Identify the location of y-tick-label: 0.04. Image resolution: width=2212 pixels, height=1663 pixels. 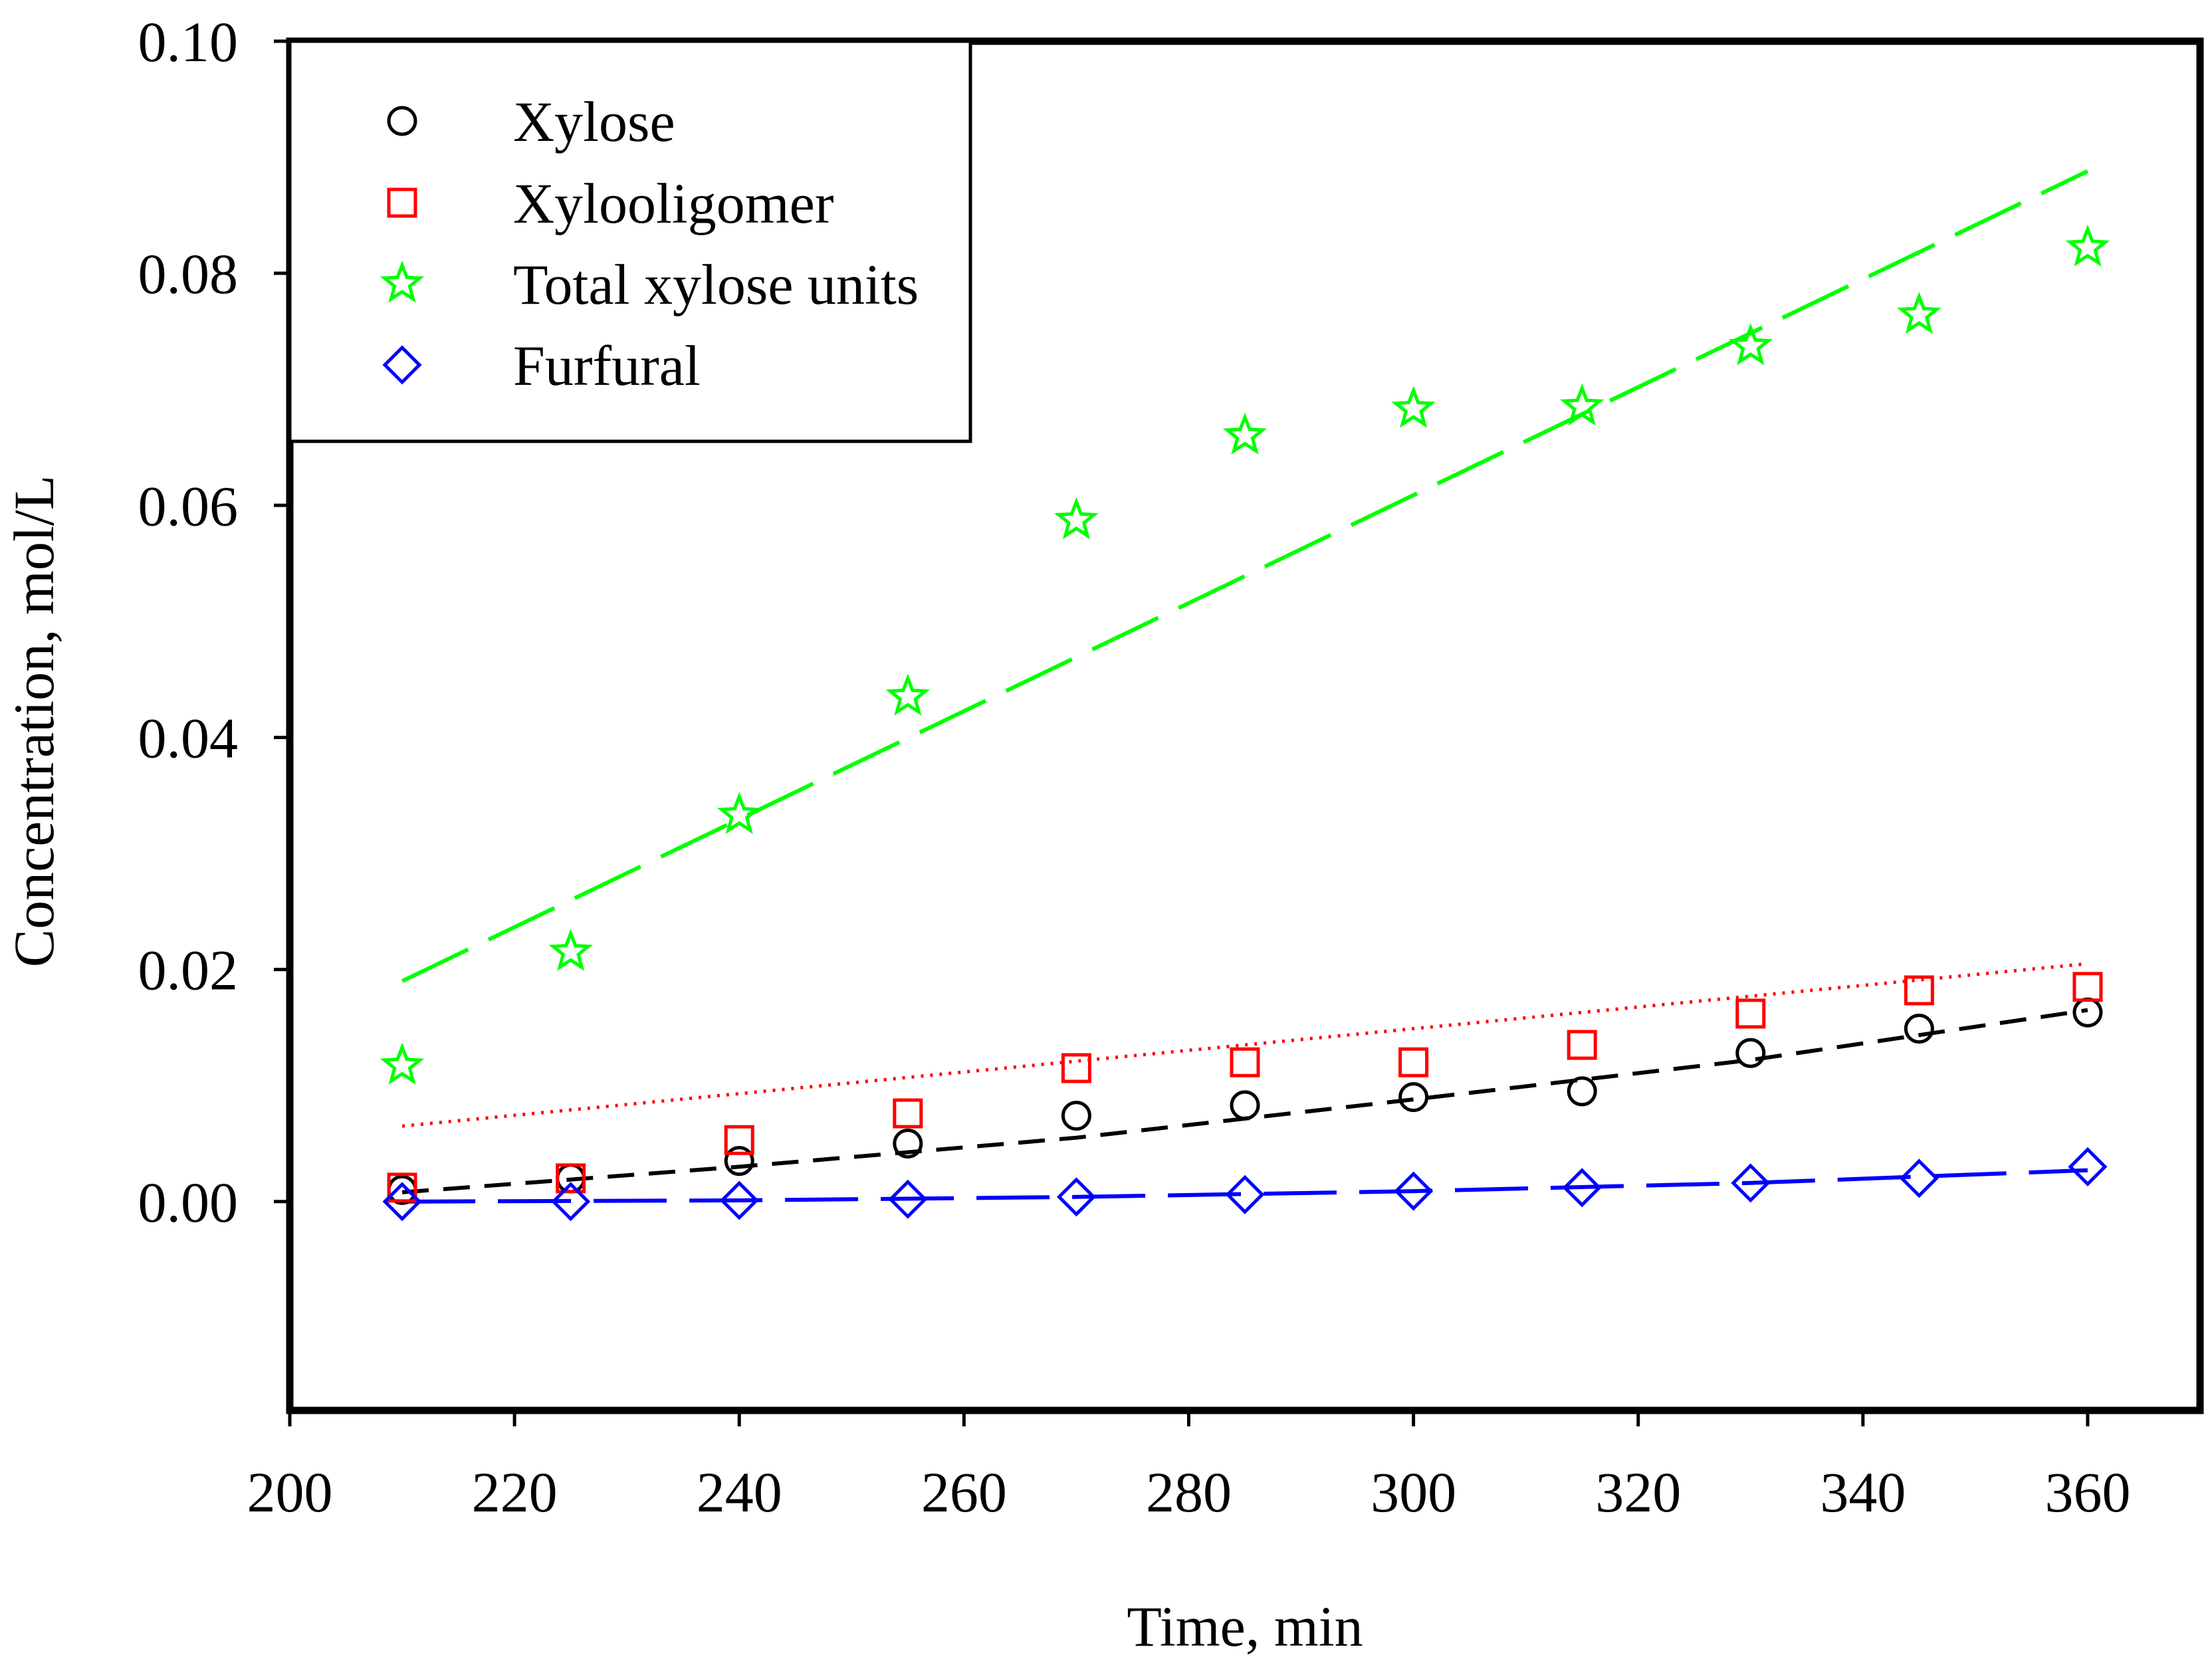
(188, 738).